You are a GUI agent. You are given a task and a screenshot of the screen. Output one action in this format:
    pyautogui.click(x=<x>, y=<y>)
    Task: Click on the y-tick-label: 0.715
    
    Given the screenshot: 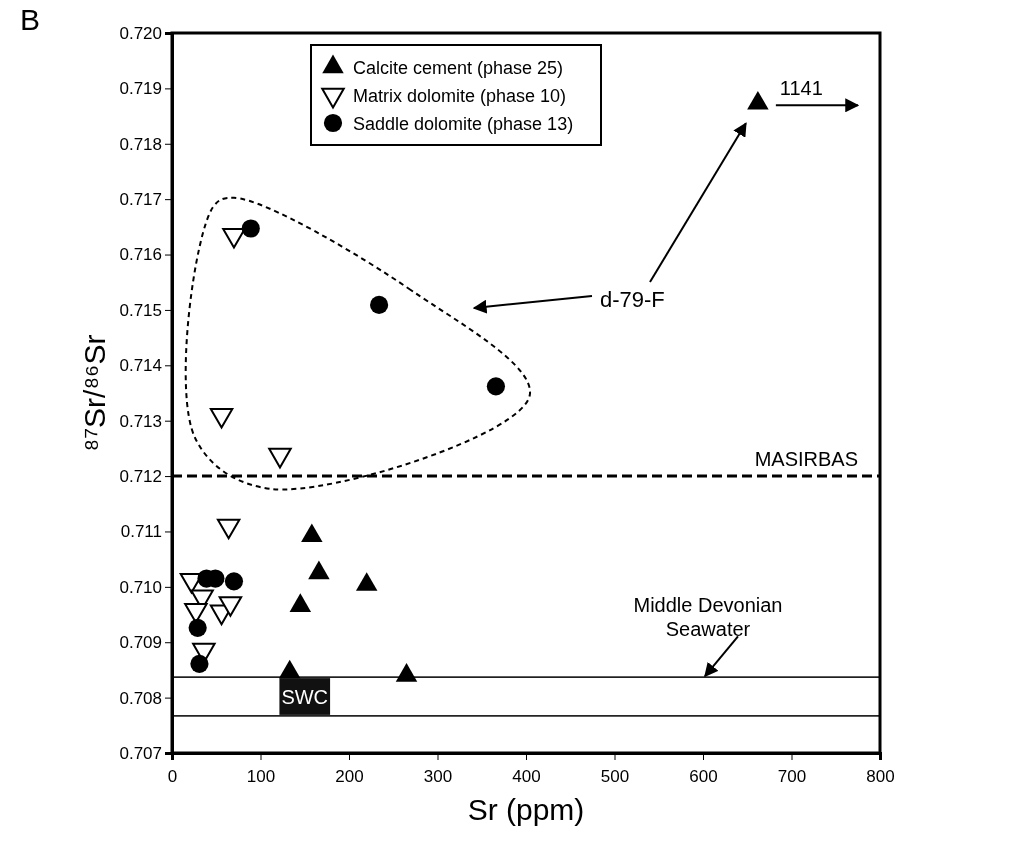 What is the action you would take?
    pyautogui.click(x=140, y=310)
    